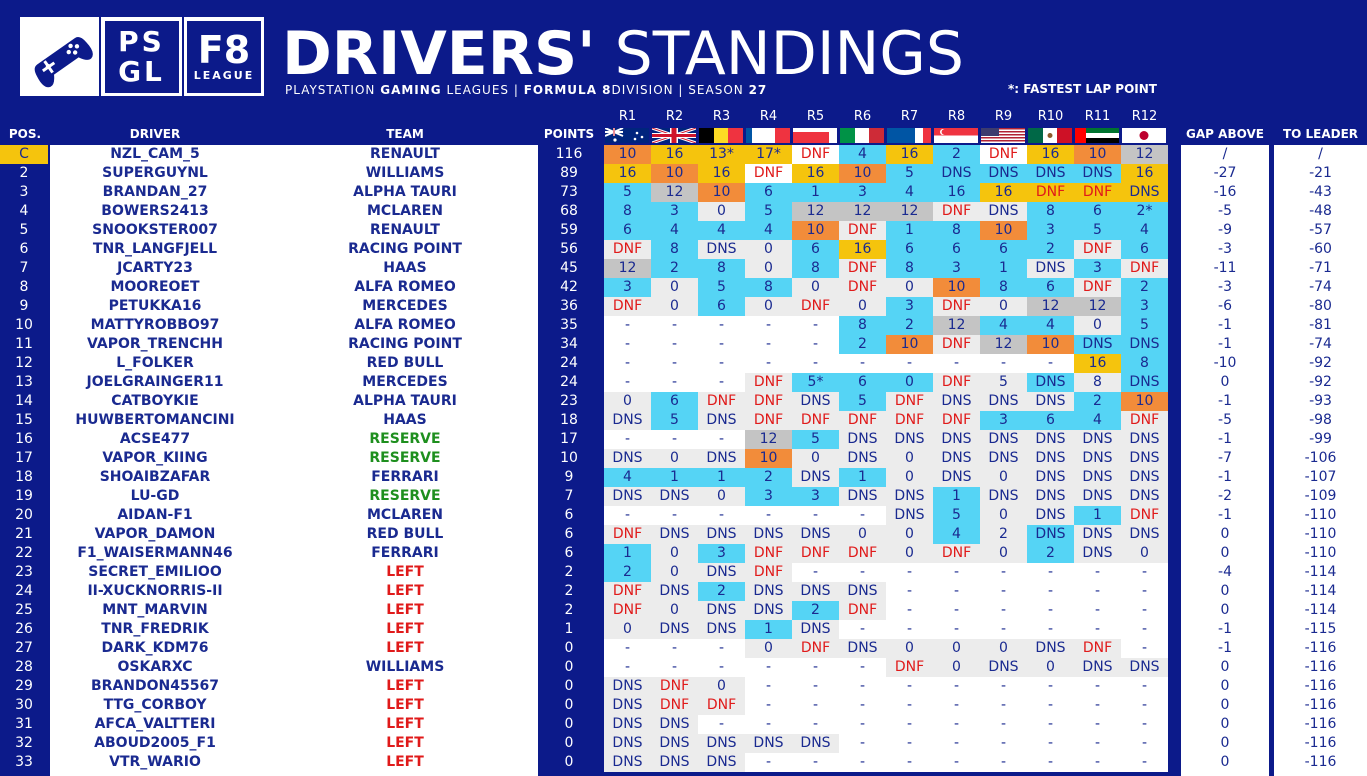 This screenshot has width=1367, height=776. What do you see at coordinates (721, 306) in the screenshot?
I see `round-result-r3: 6` at bounding box center [721, 306].